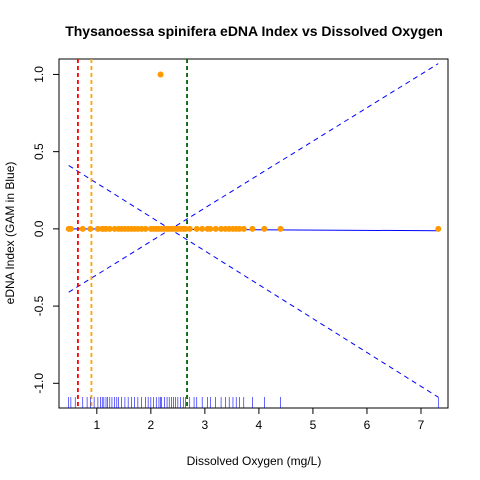  I want to click on x-tick-label: 4, so click(259, 425).